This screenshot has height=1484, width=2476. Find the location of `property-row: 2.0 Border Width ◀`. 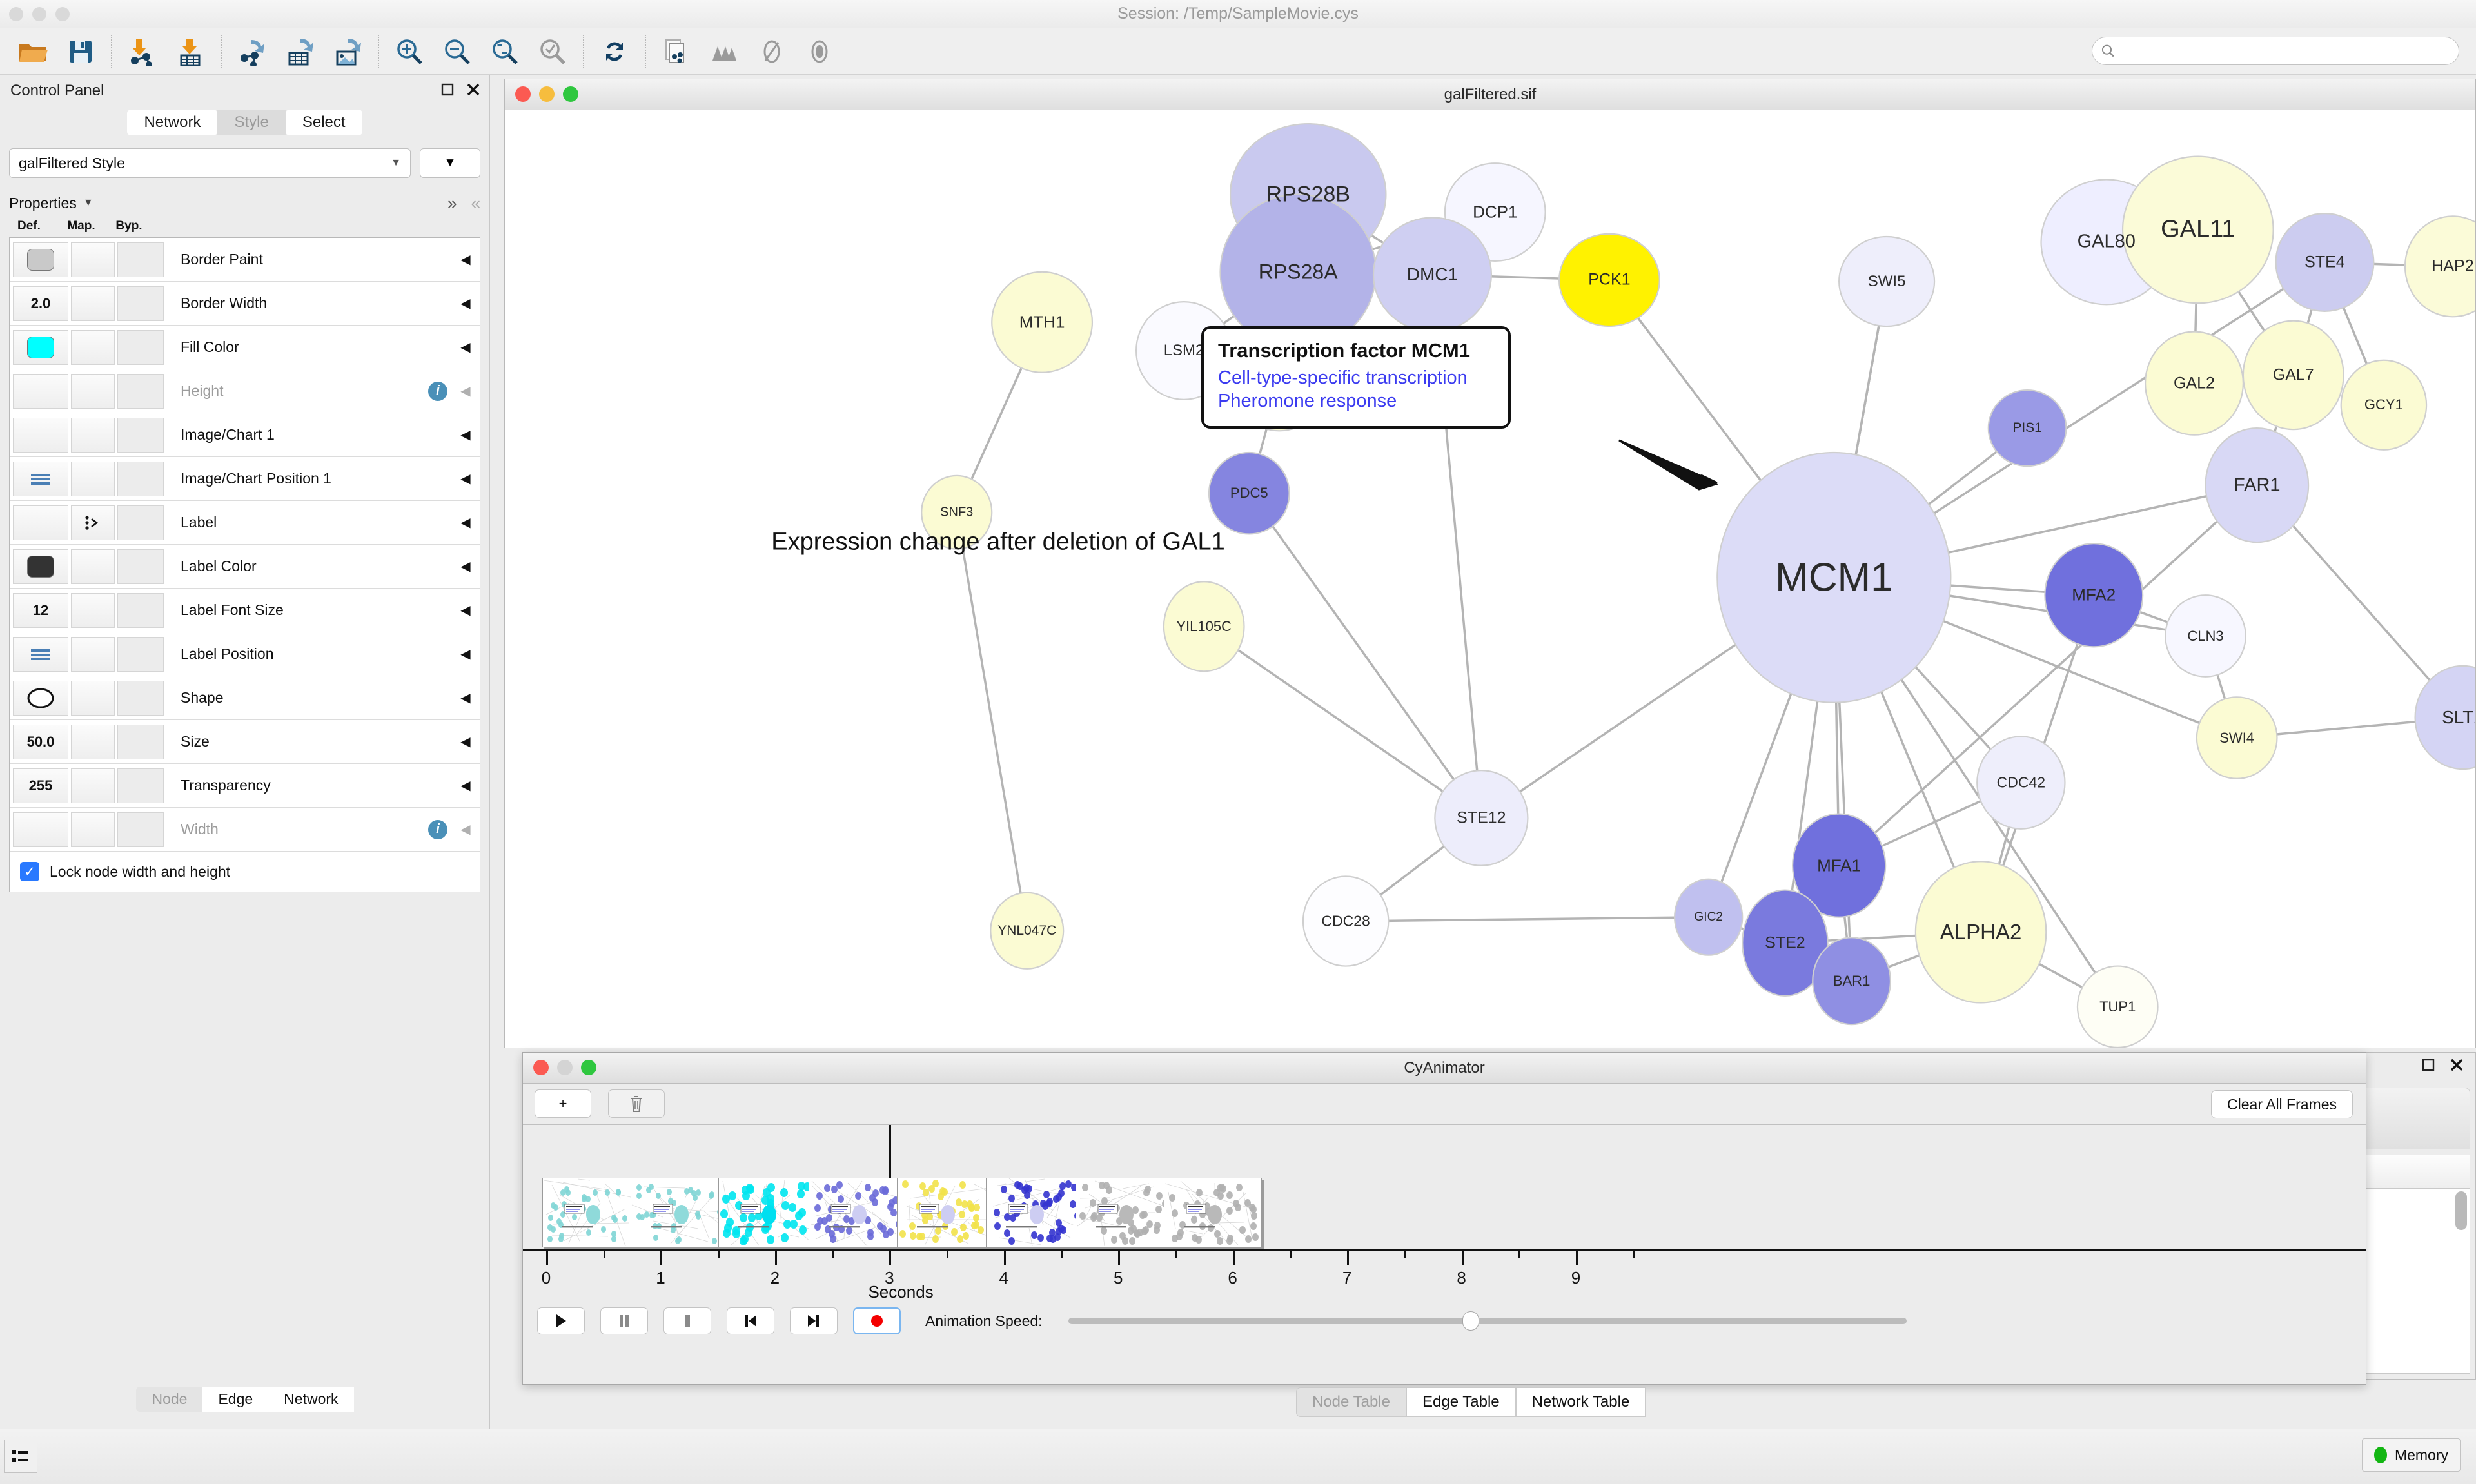

property-row: 2.0 Border Width ◀ is located at coordinates (245, 304).